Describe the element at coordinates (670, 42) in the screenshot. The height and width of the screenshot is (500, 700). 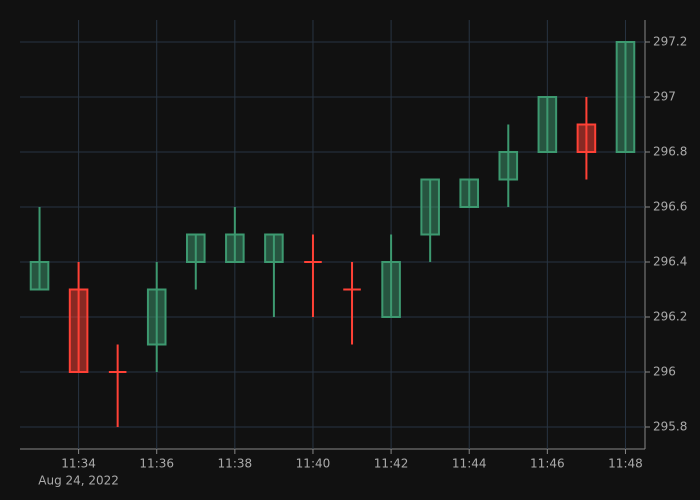
I see `y-tick-label: 297.2` at that location.